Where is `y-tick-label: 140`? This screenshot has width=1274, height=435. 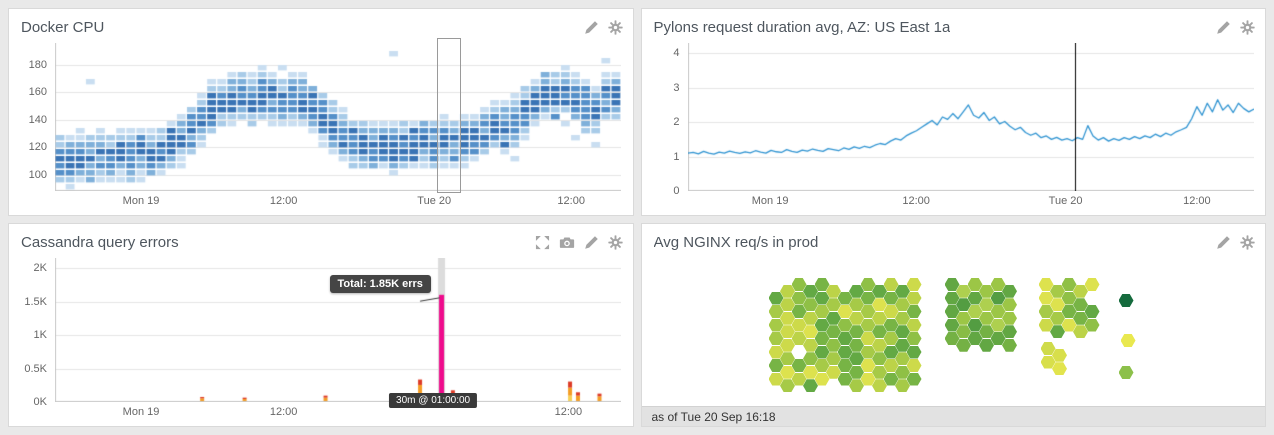 y-tick-label: 140 is located at coordinates (37, 119).